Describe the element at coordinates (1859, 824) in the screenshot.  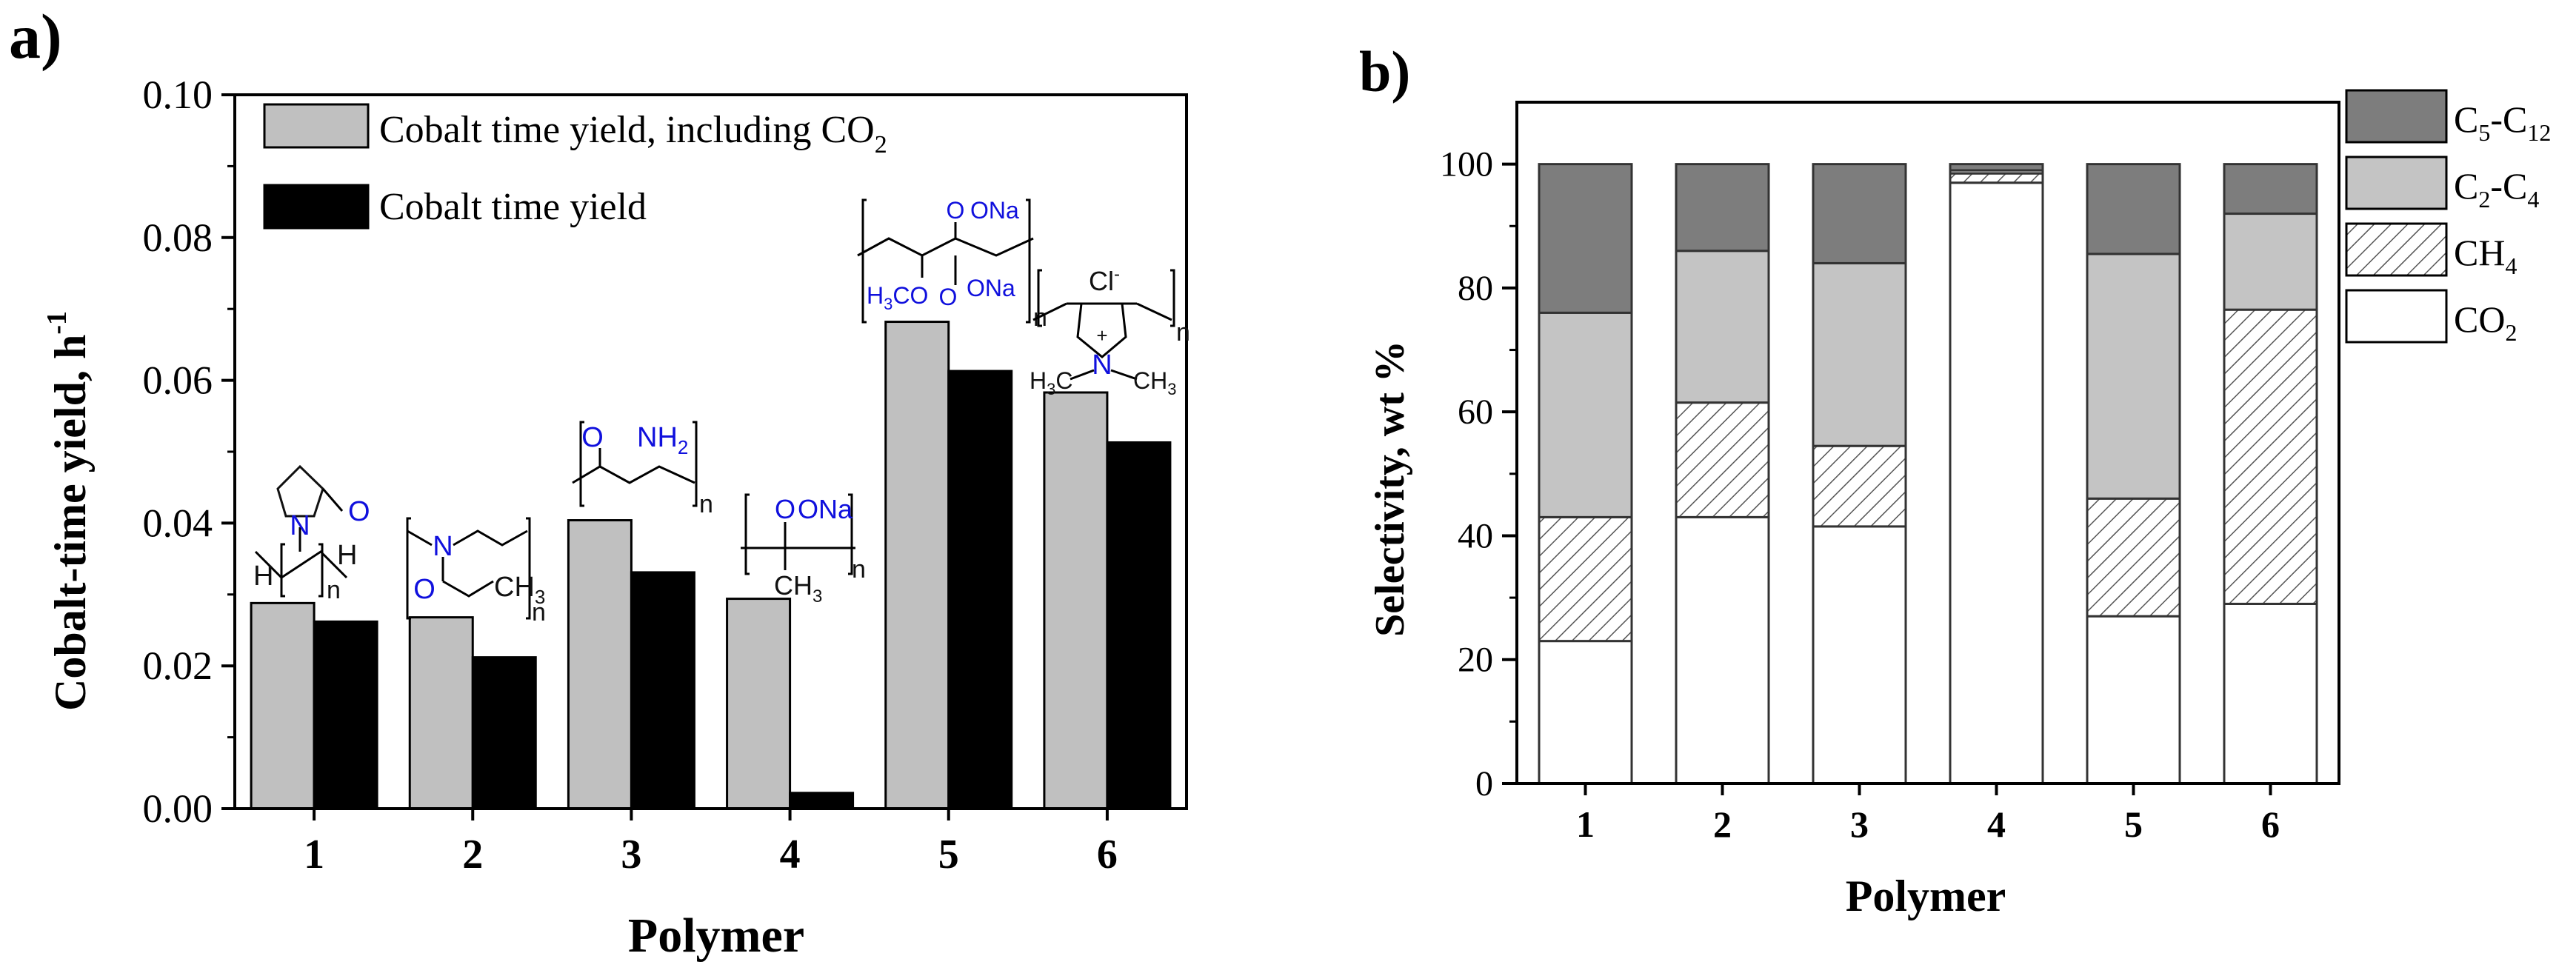
I see `chart-b-xtick-label: 3` at that location.